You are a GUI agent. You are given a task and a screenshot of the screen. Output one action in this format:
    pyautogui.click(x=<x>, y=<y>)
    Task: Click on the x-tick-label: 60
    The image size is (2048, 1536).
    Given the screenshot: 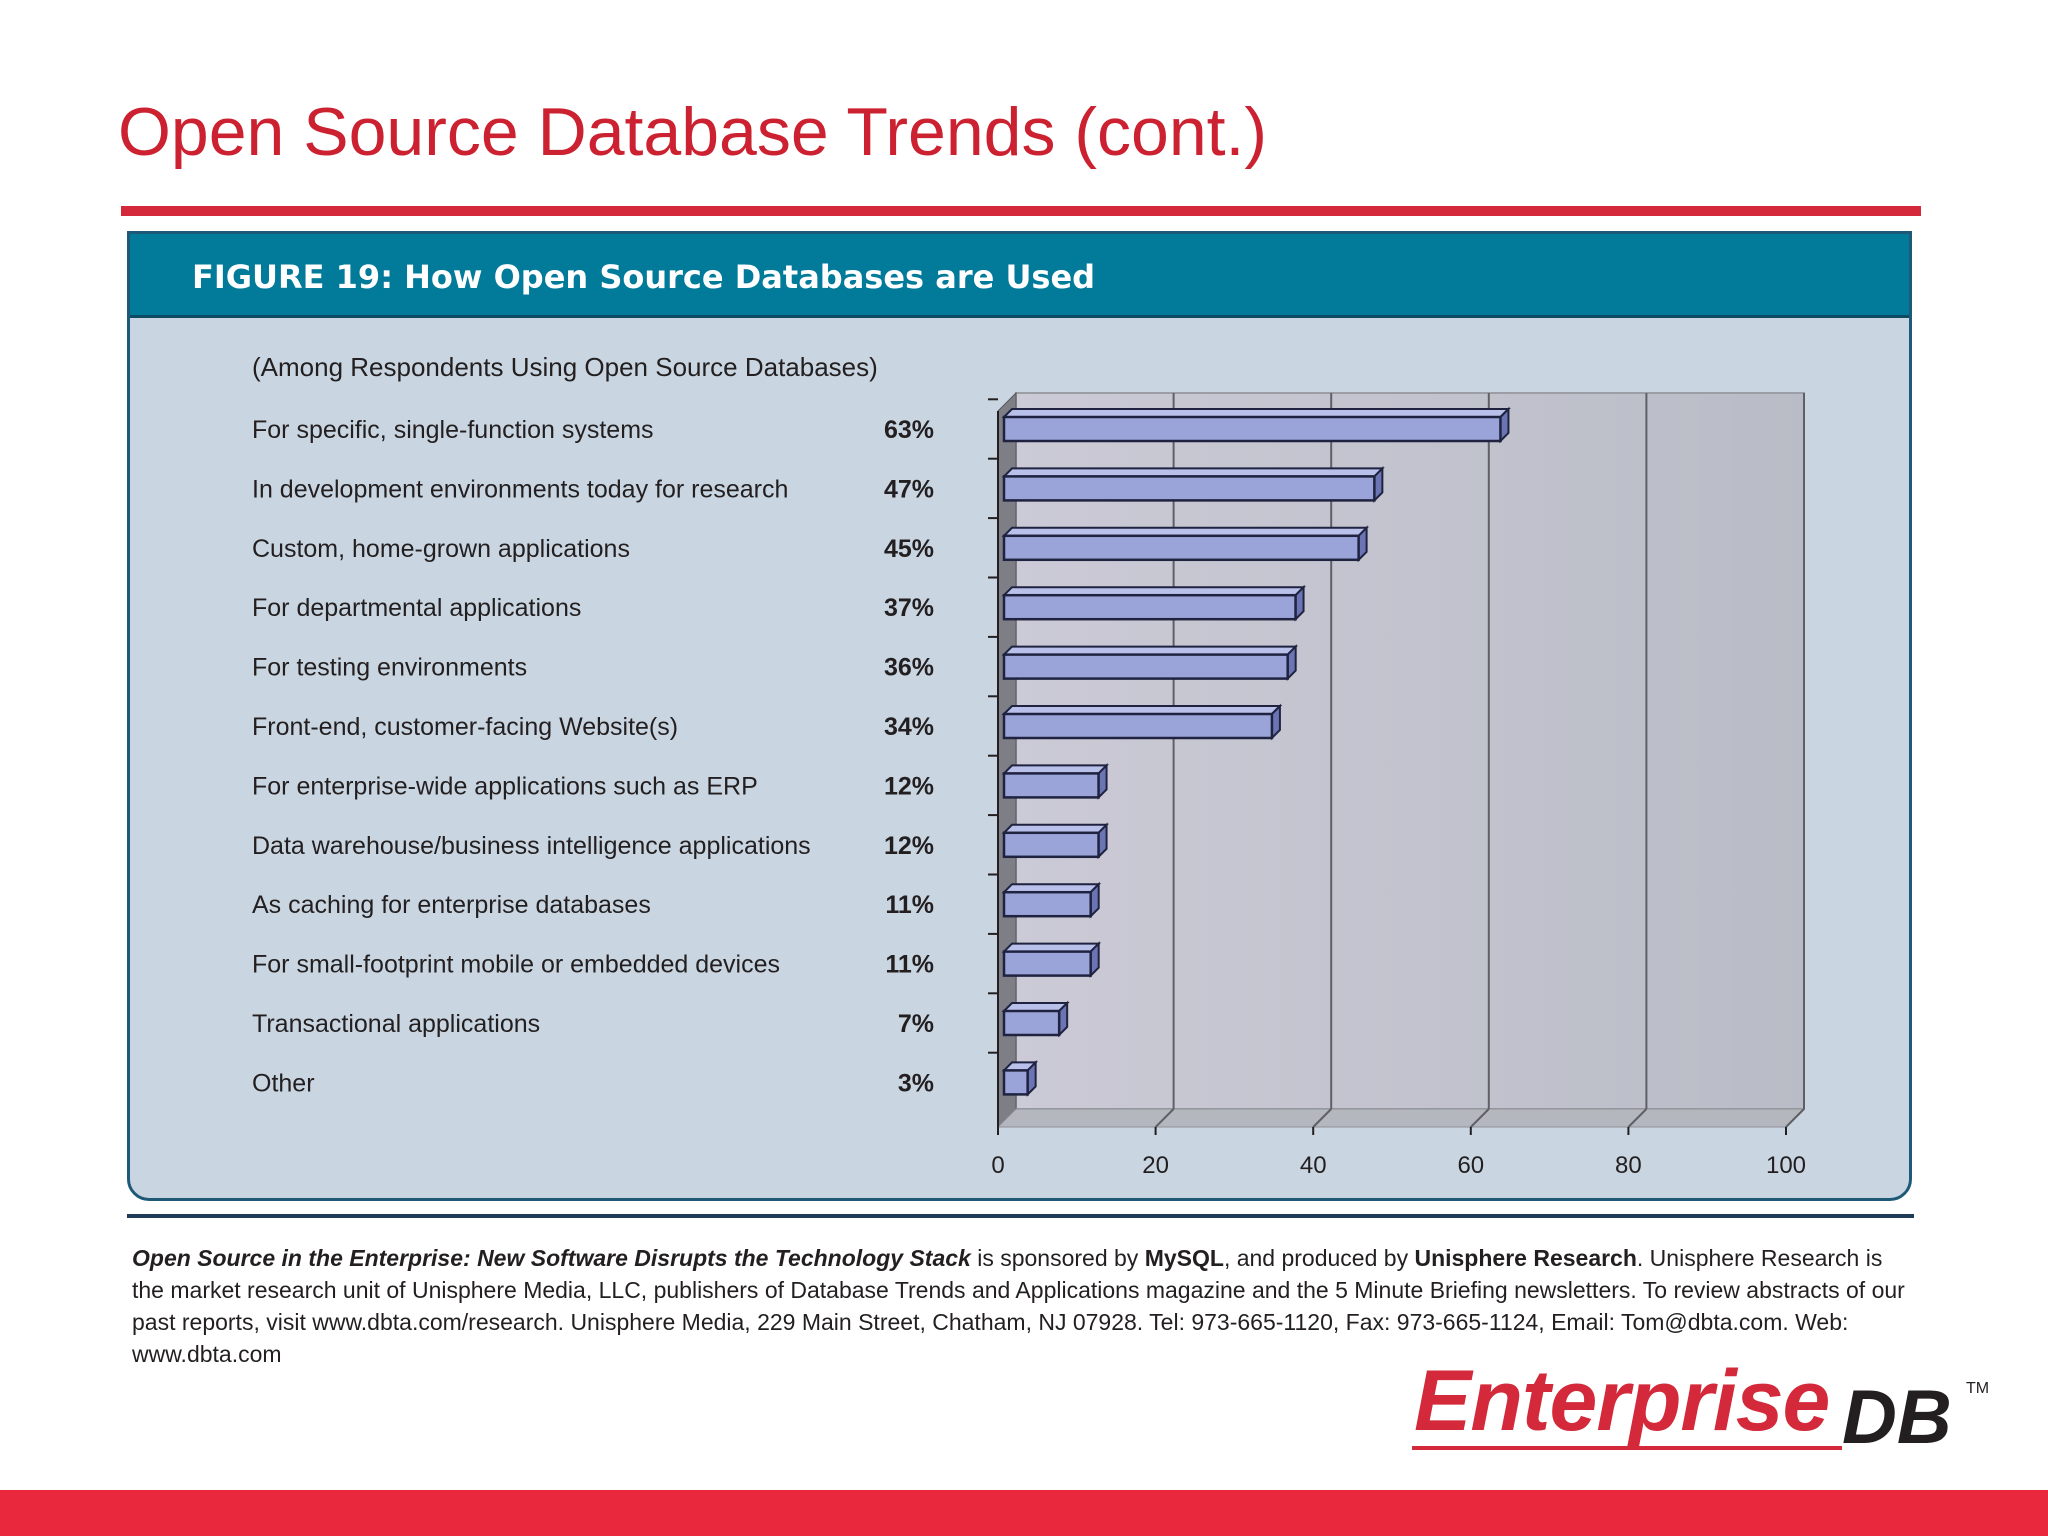 What is the action you would take?
    pyautogui.click(x=1470, y=1165)
    